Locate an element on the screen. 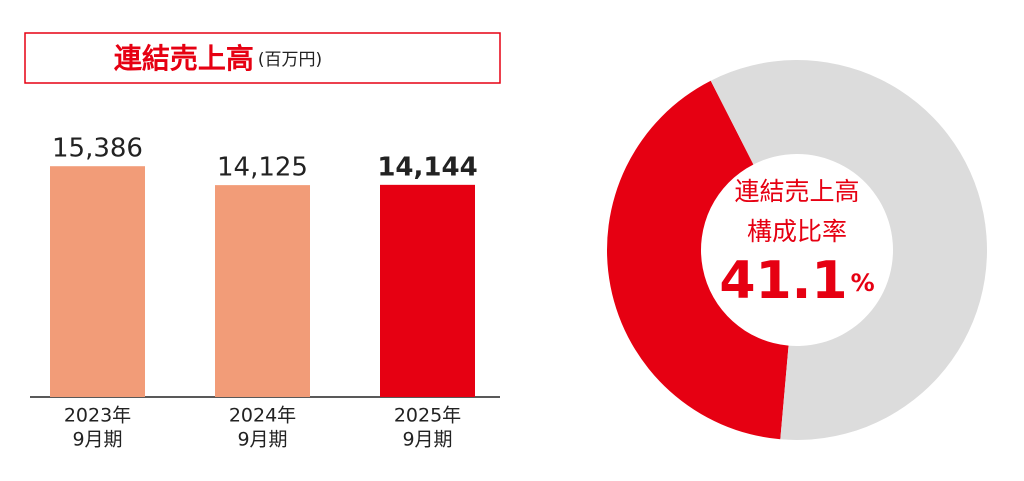 The height and width of the screenshot is (481, 1024). value-label: 14,125 is located at coordinates (262, 168).